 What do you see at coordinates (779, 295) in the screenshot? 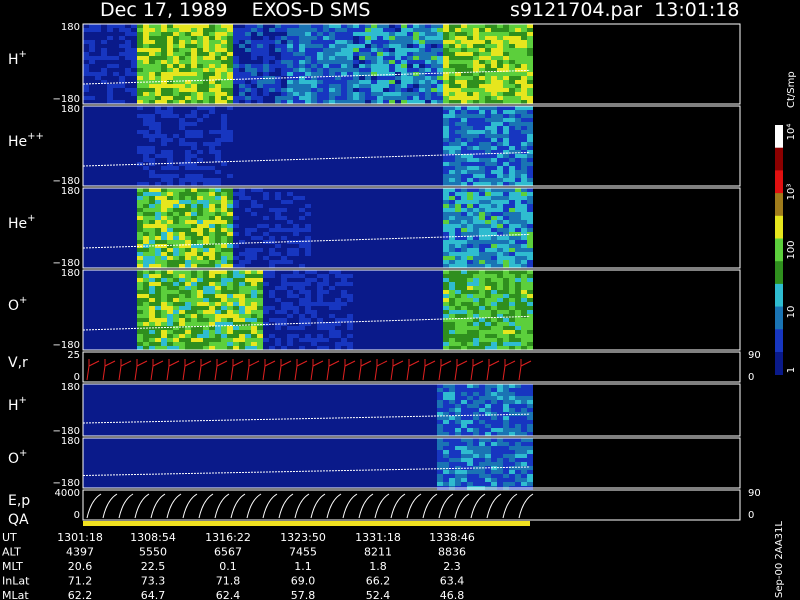
I see `colorbar-step` at bounding box center [779, 295].